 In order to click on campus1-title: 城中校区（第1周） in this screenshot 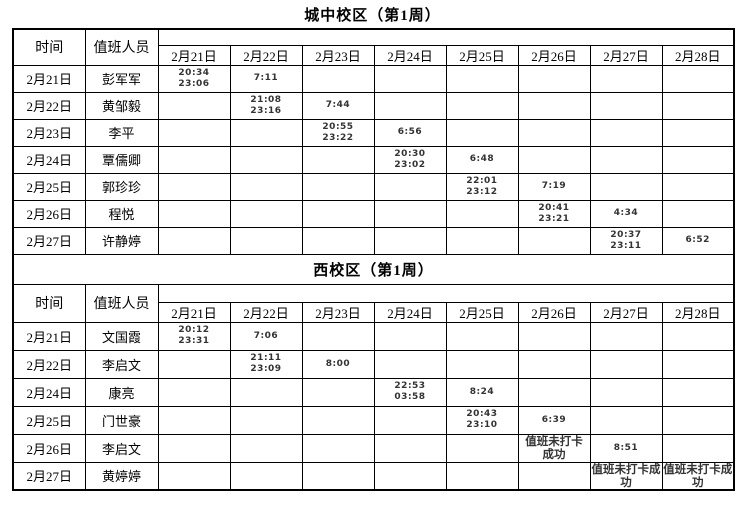, I will do `click(372, 16)`.